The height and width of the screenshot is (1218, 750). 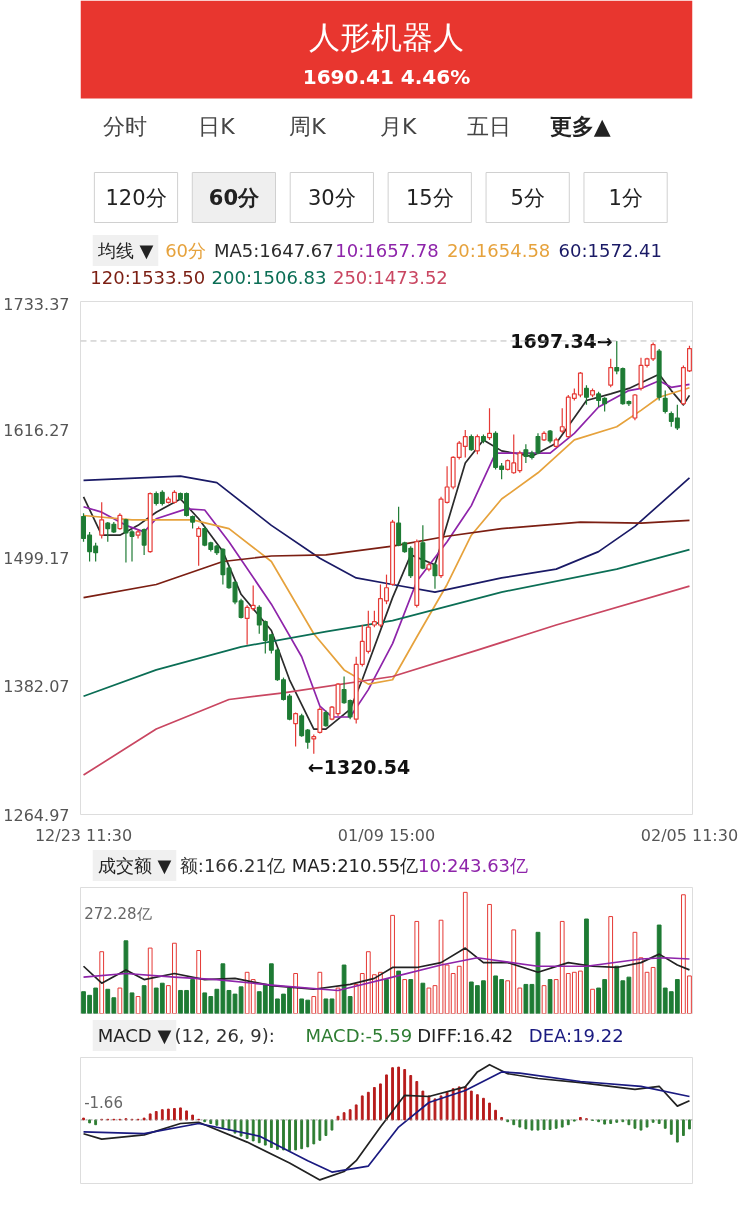 I want to click on text: 分时, so click(x=125, y=126).